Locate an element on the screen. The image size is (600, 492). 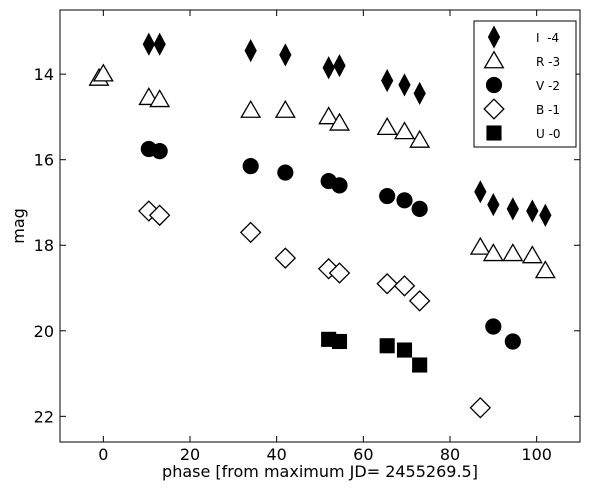
legend-label: R -3 is located at coordinates (548, 62).